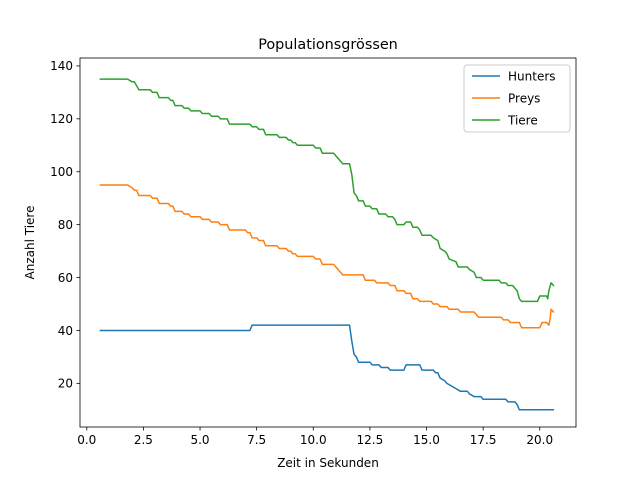 Image resolution: width=640 pixels, height=480 pixels. Describe the element at coordinates (256, 440) in the screenshot. I see `x-tick-label: 7.5` at that location.